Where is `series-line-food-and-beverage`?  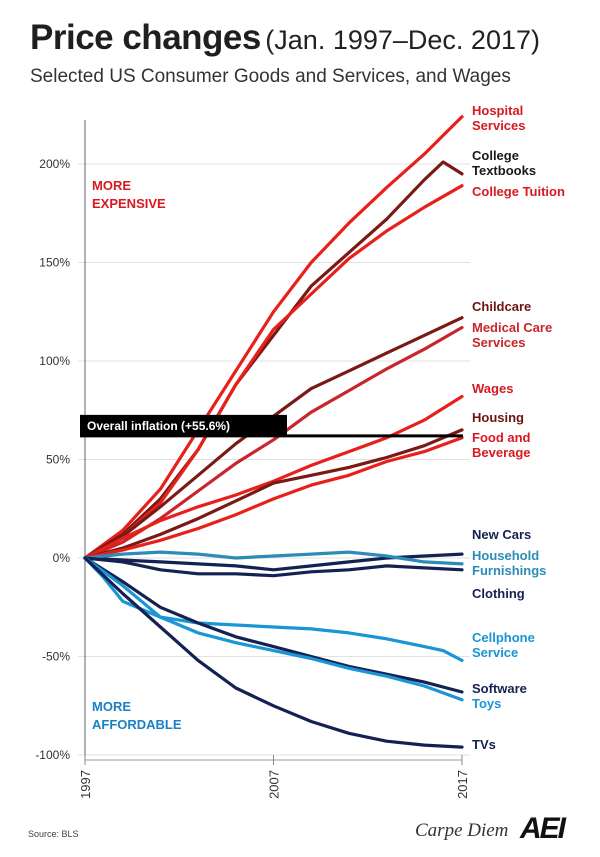
series-line-food-and-beverage is located at coordinates (273, 498).